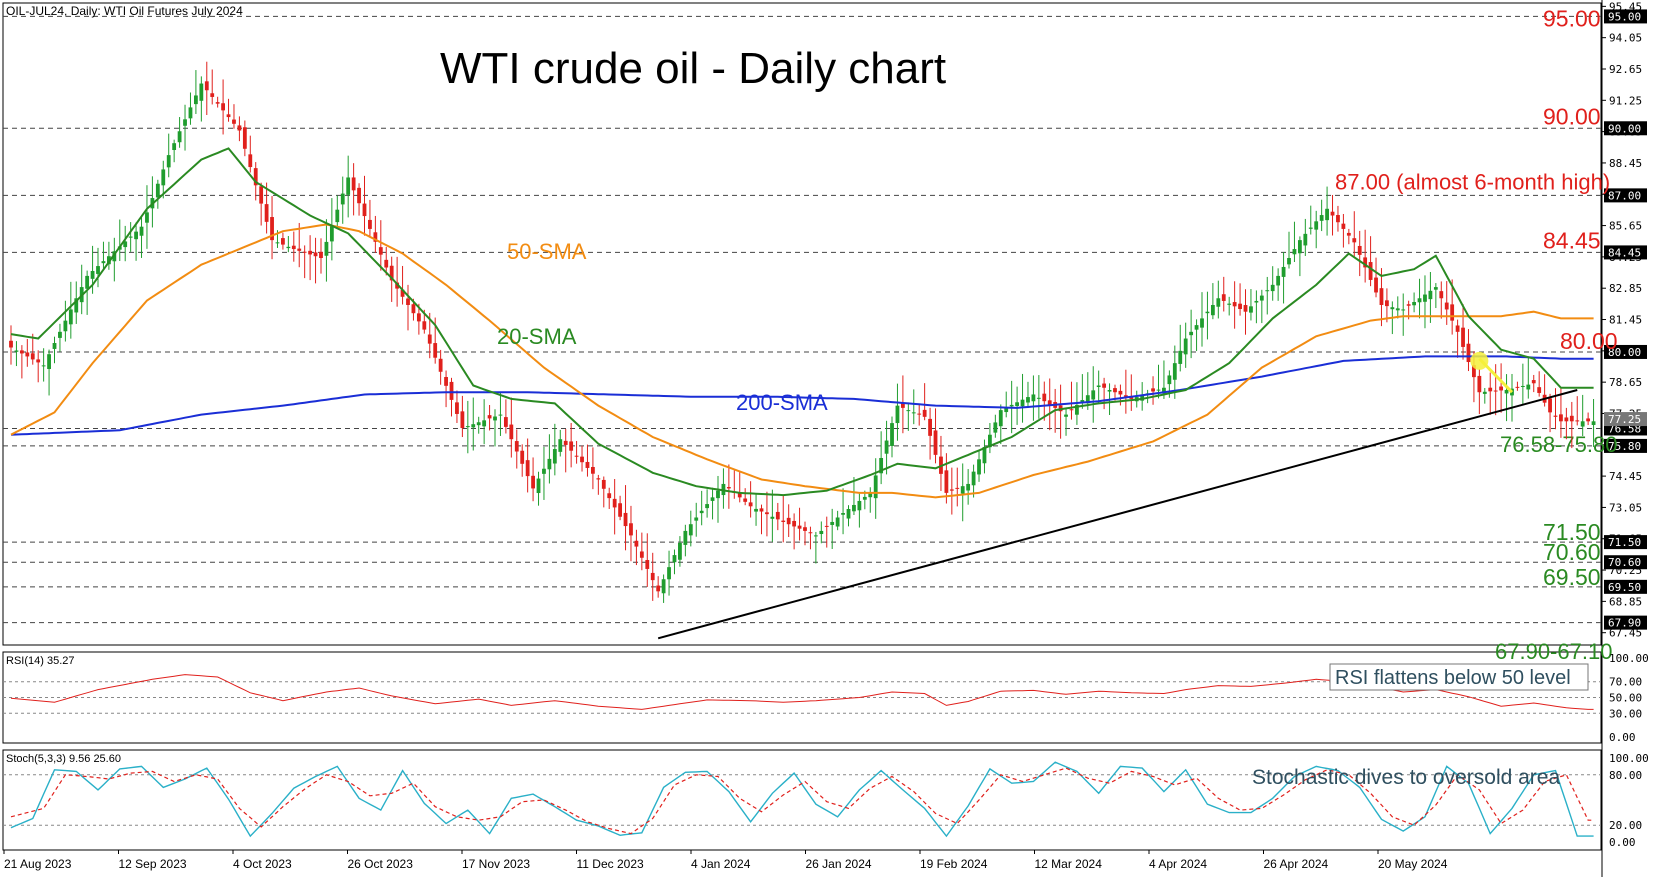 The height and width of the screenshot is (877, 1678). What do you see at coordinates (1625, 713) in the screenshot?
I see `rsi-tick-label: 30.00` at bounding box center [1625, 713].